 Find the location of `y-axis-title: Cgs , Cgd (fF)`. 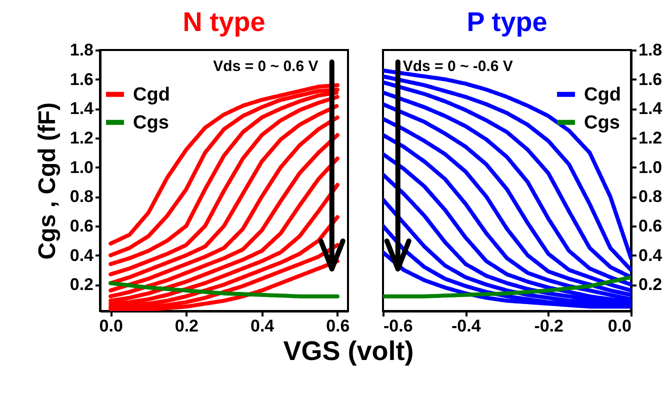

y-axis-title: Cgs , Cgd (fF) is located at coordinates (47, 181).